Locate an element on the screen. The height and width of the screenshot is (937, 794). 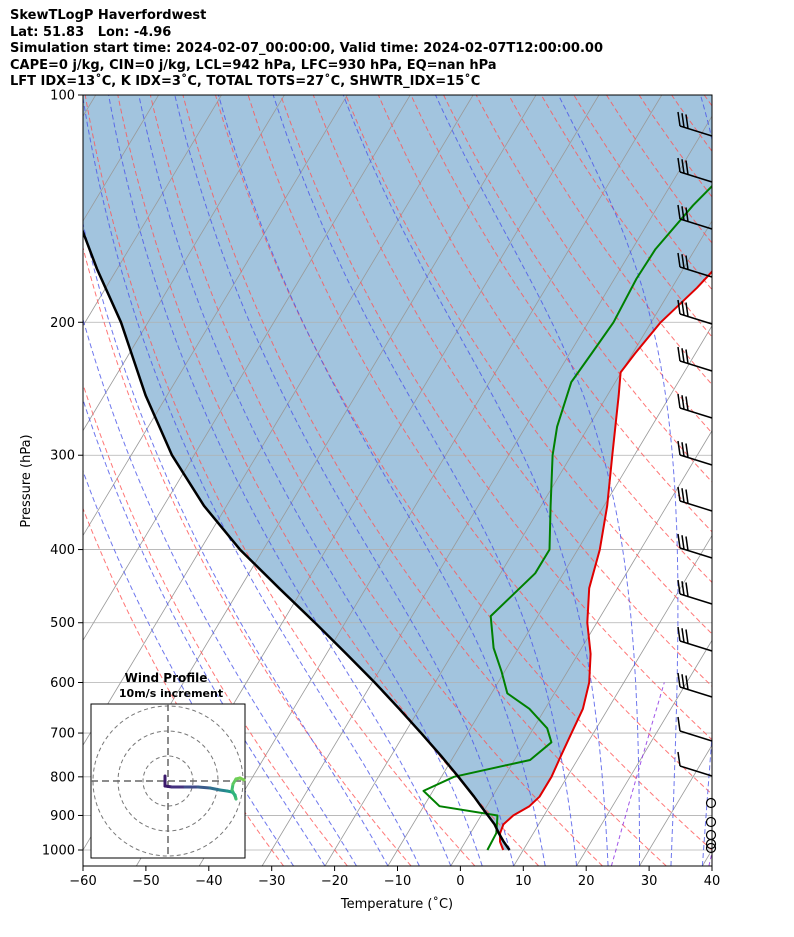
y-tick-label: 400 is located at coordinates (62, 550).